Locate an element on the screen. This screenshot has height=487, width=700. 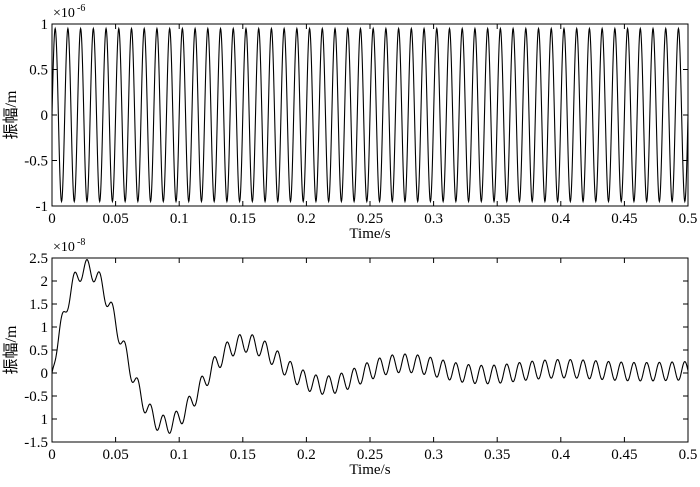
y-tick-label: -1.5 is located at coordinates (36, 443).